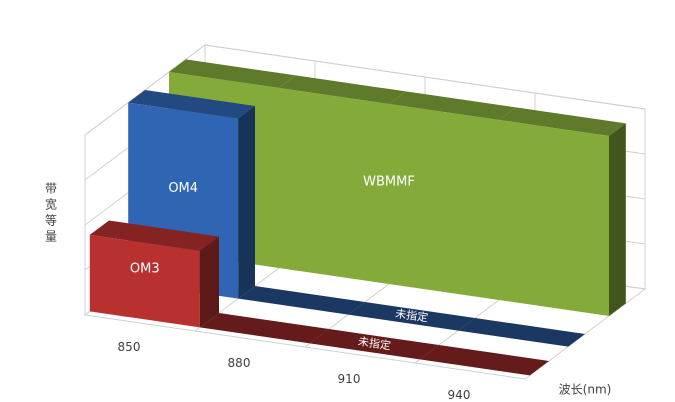 The image size is (675, 402). What do you see at coordinates (585, 390) in the screenshot?
I see `x-axis-title: 波长(nm)` at bounding box center [585, 390].